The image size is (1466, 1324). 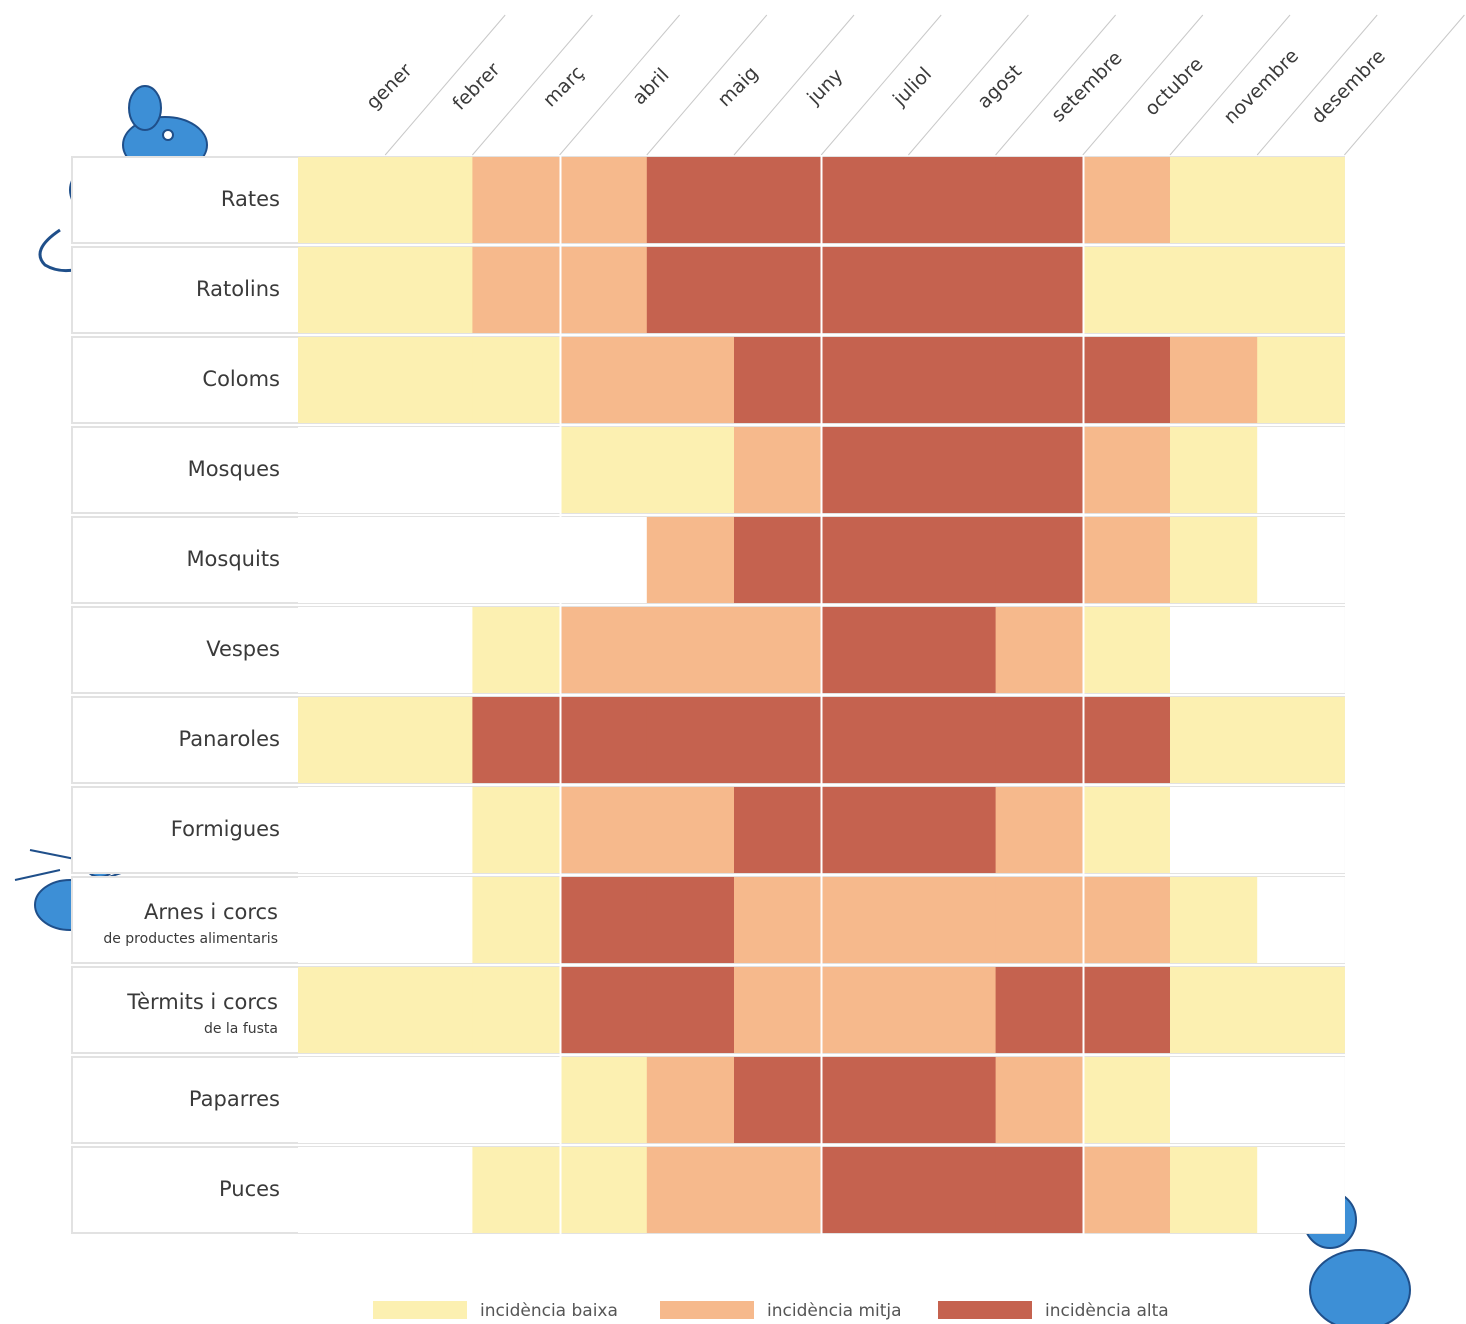 I want to click on row-label: Tèrmits i corcs, so click(x=202, y=1002).